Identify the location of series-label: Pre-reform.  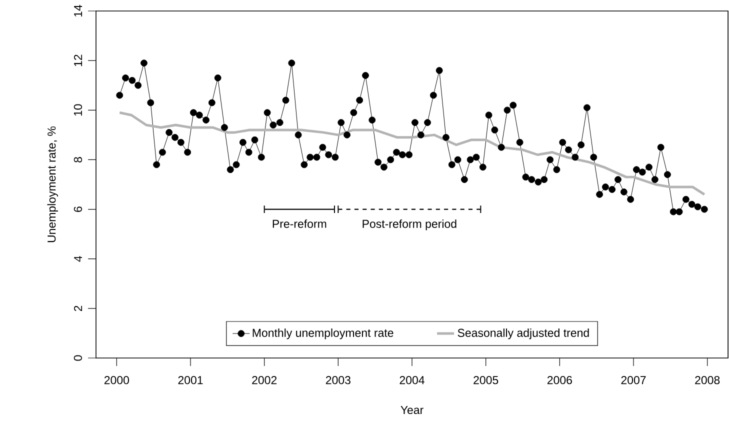
(299, 223).